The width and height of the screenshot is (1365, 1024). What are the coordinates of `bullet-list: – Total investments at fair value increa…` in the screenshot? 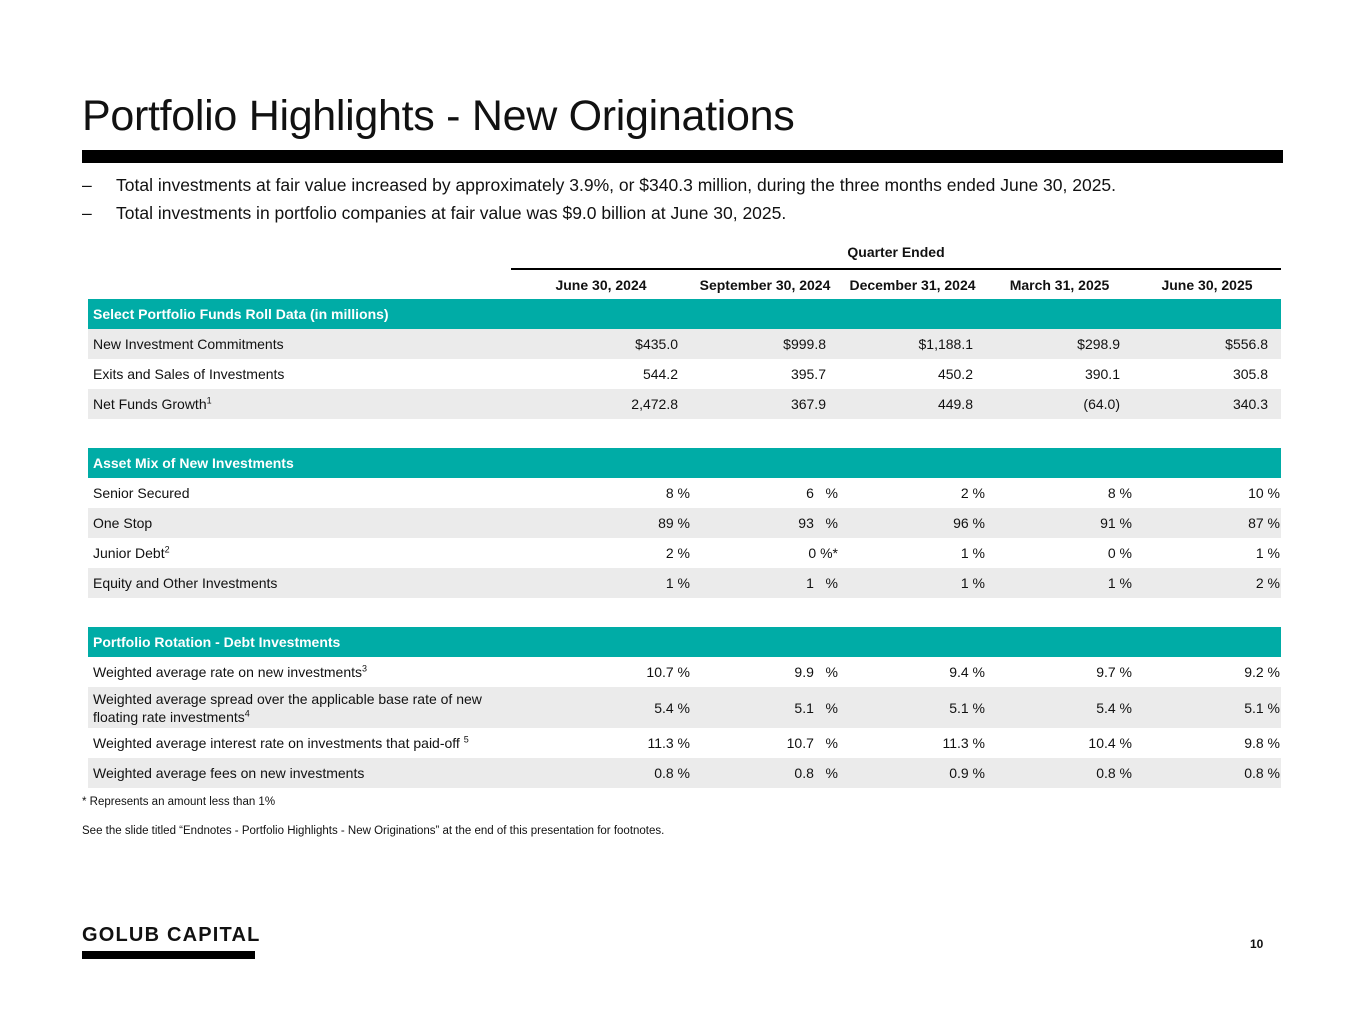 It's located at (682, 199).